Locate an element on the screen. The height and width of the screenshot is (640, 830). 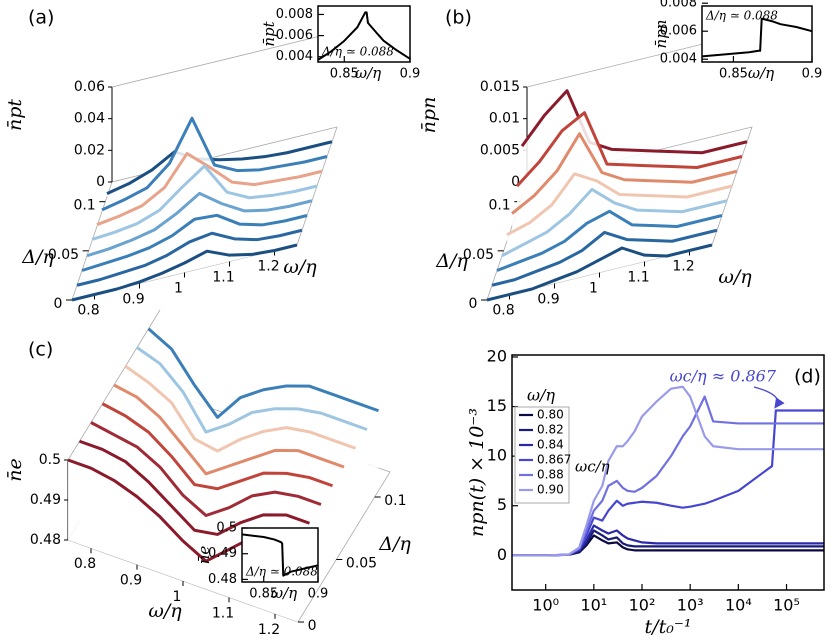
z-tick-label: 0.02 is located at coordinates (89, 150).